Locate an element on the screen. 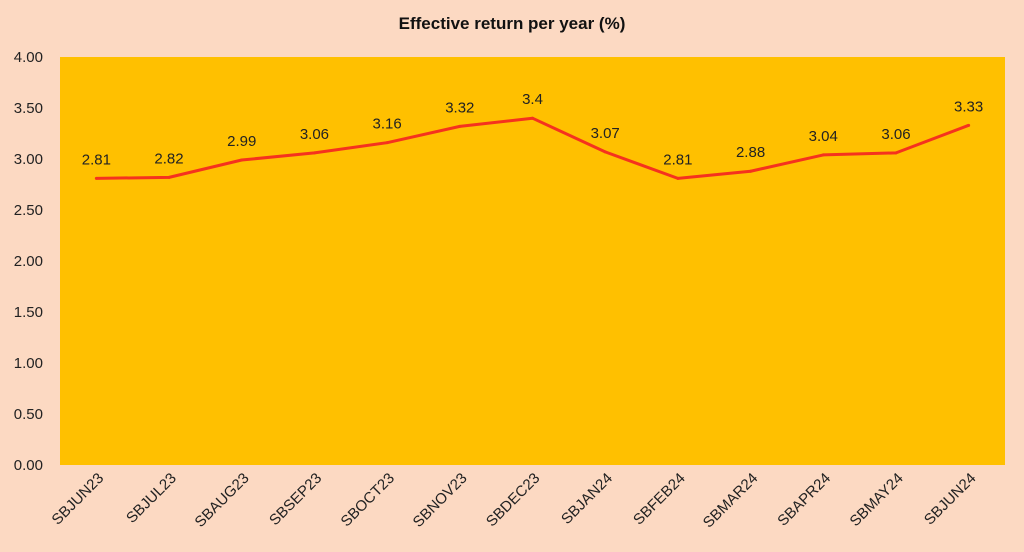 This screenshot has height=552, width=1024. data-label: 3.04 is located at coordinates (823, 136).